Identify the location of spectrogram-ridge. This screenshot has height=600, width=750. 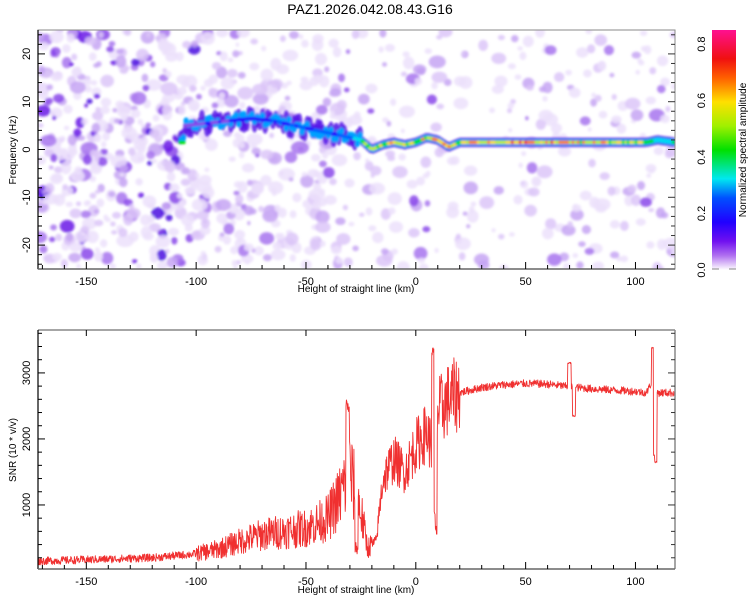
(426, 130).